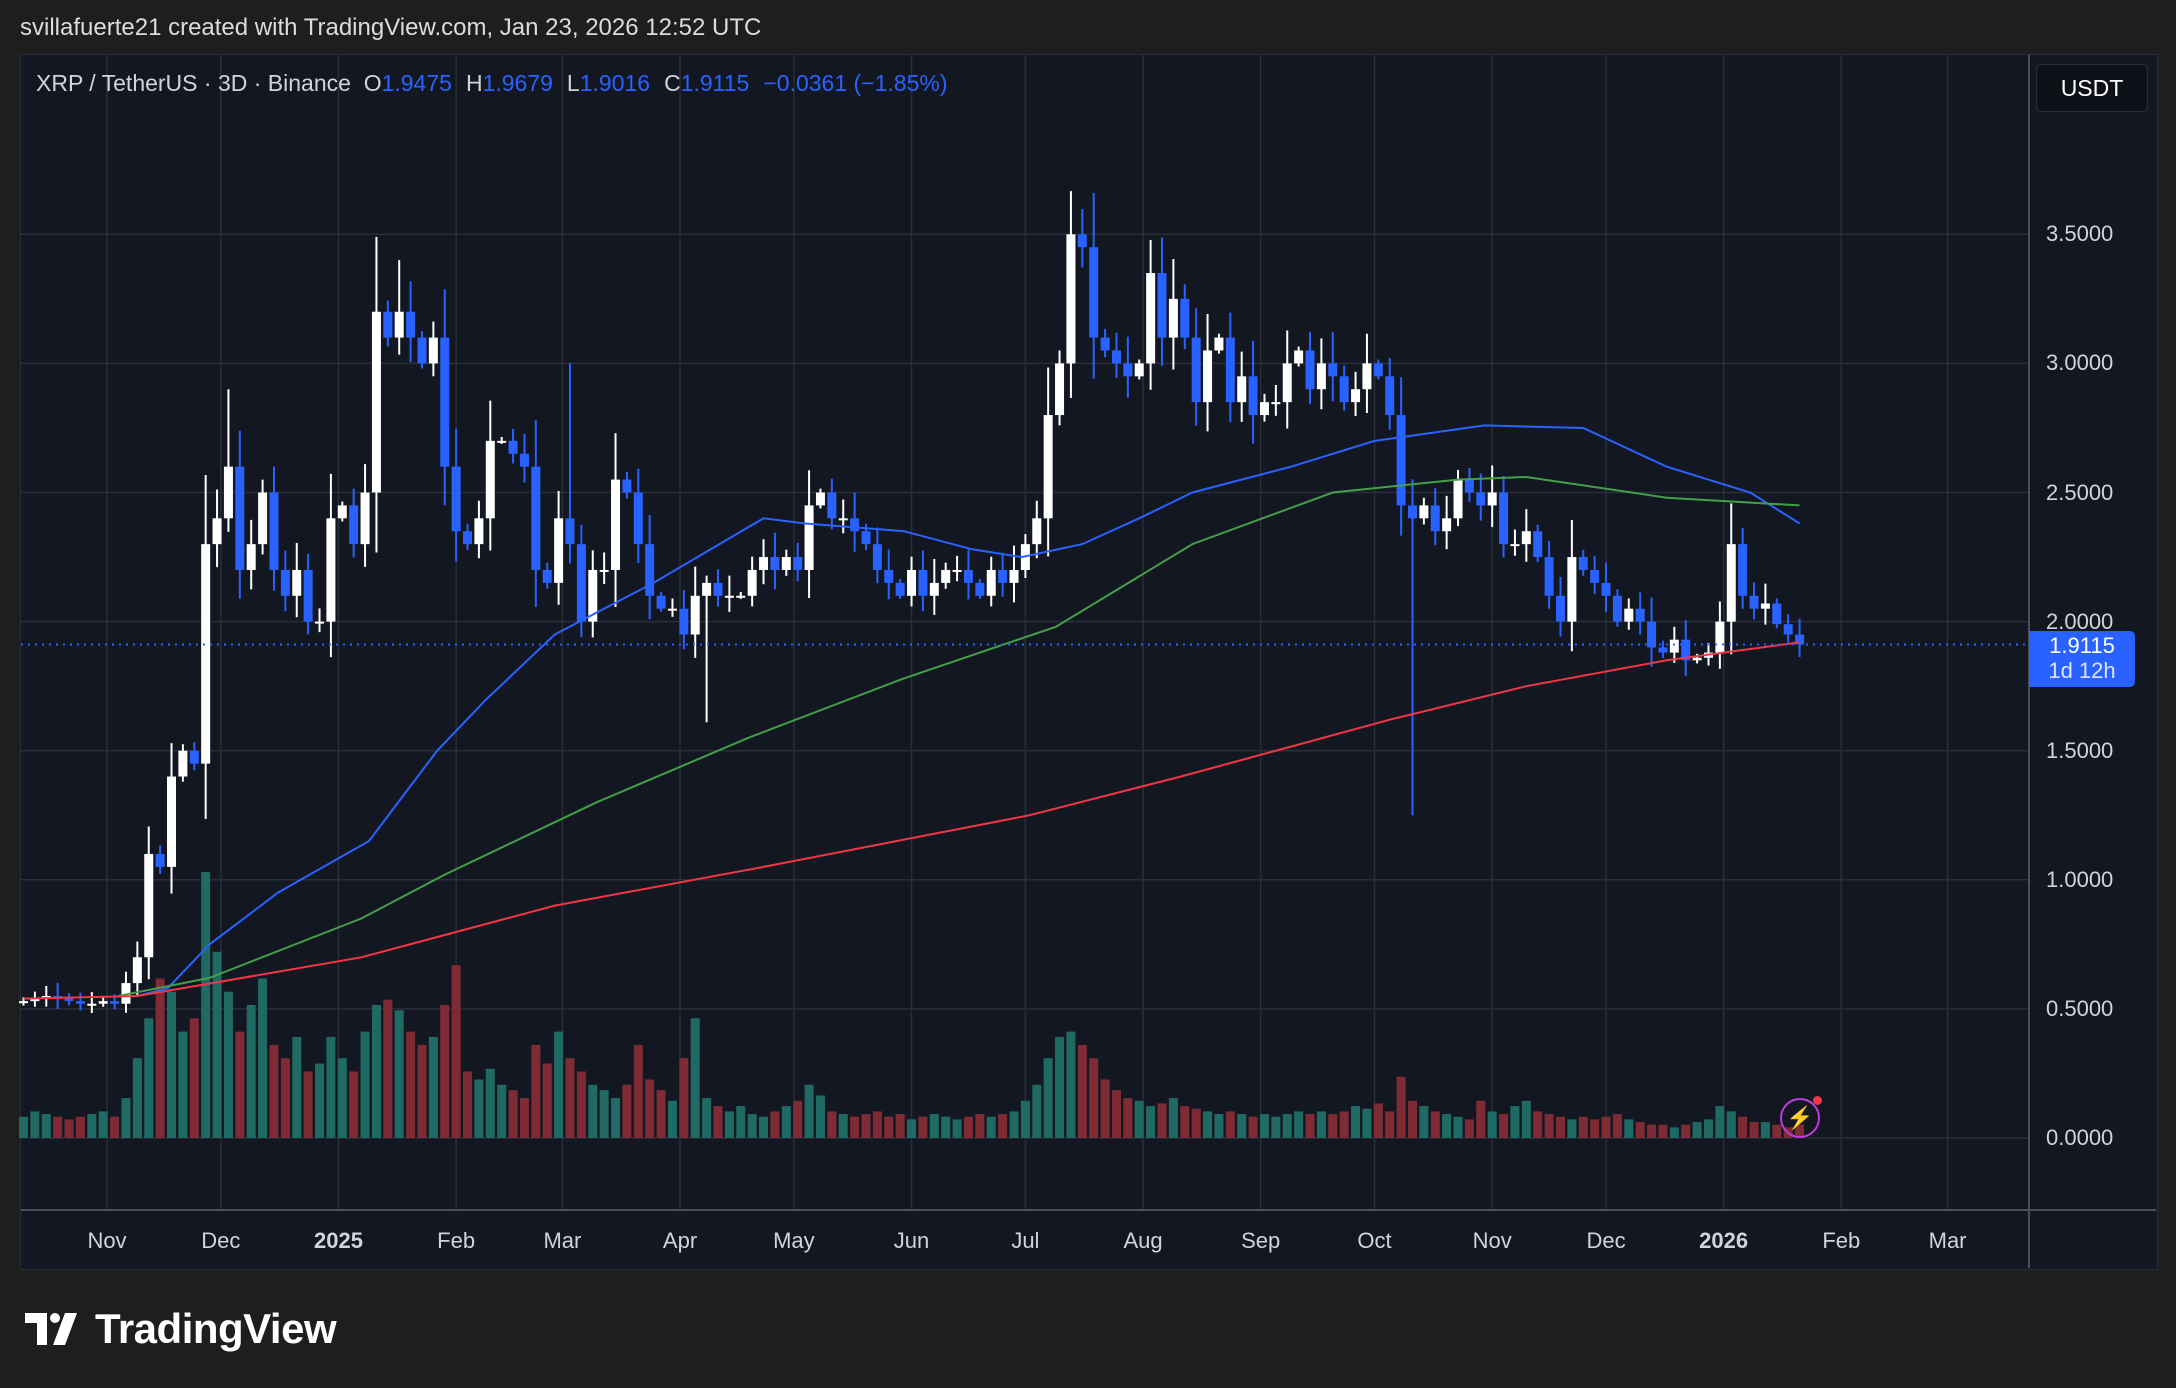 The width and height of the screenshot is (2176, 1388). I want to click on last-price-label: 1.9115 1d 12h, so click(2082, 659).